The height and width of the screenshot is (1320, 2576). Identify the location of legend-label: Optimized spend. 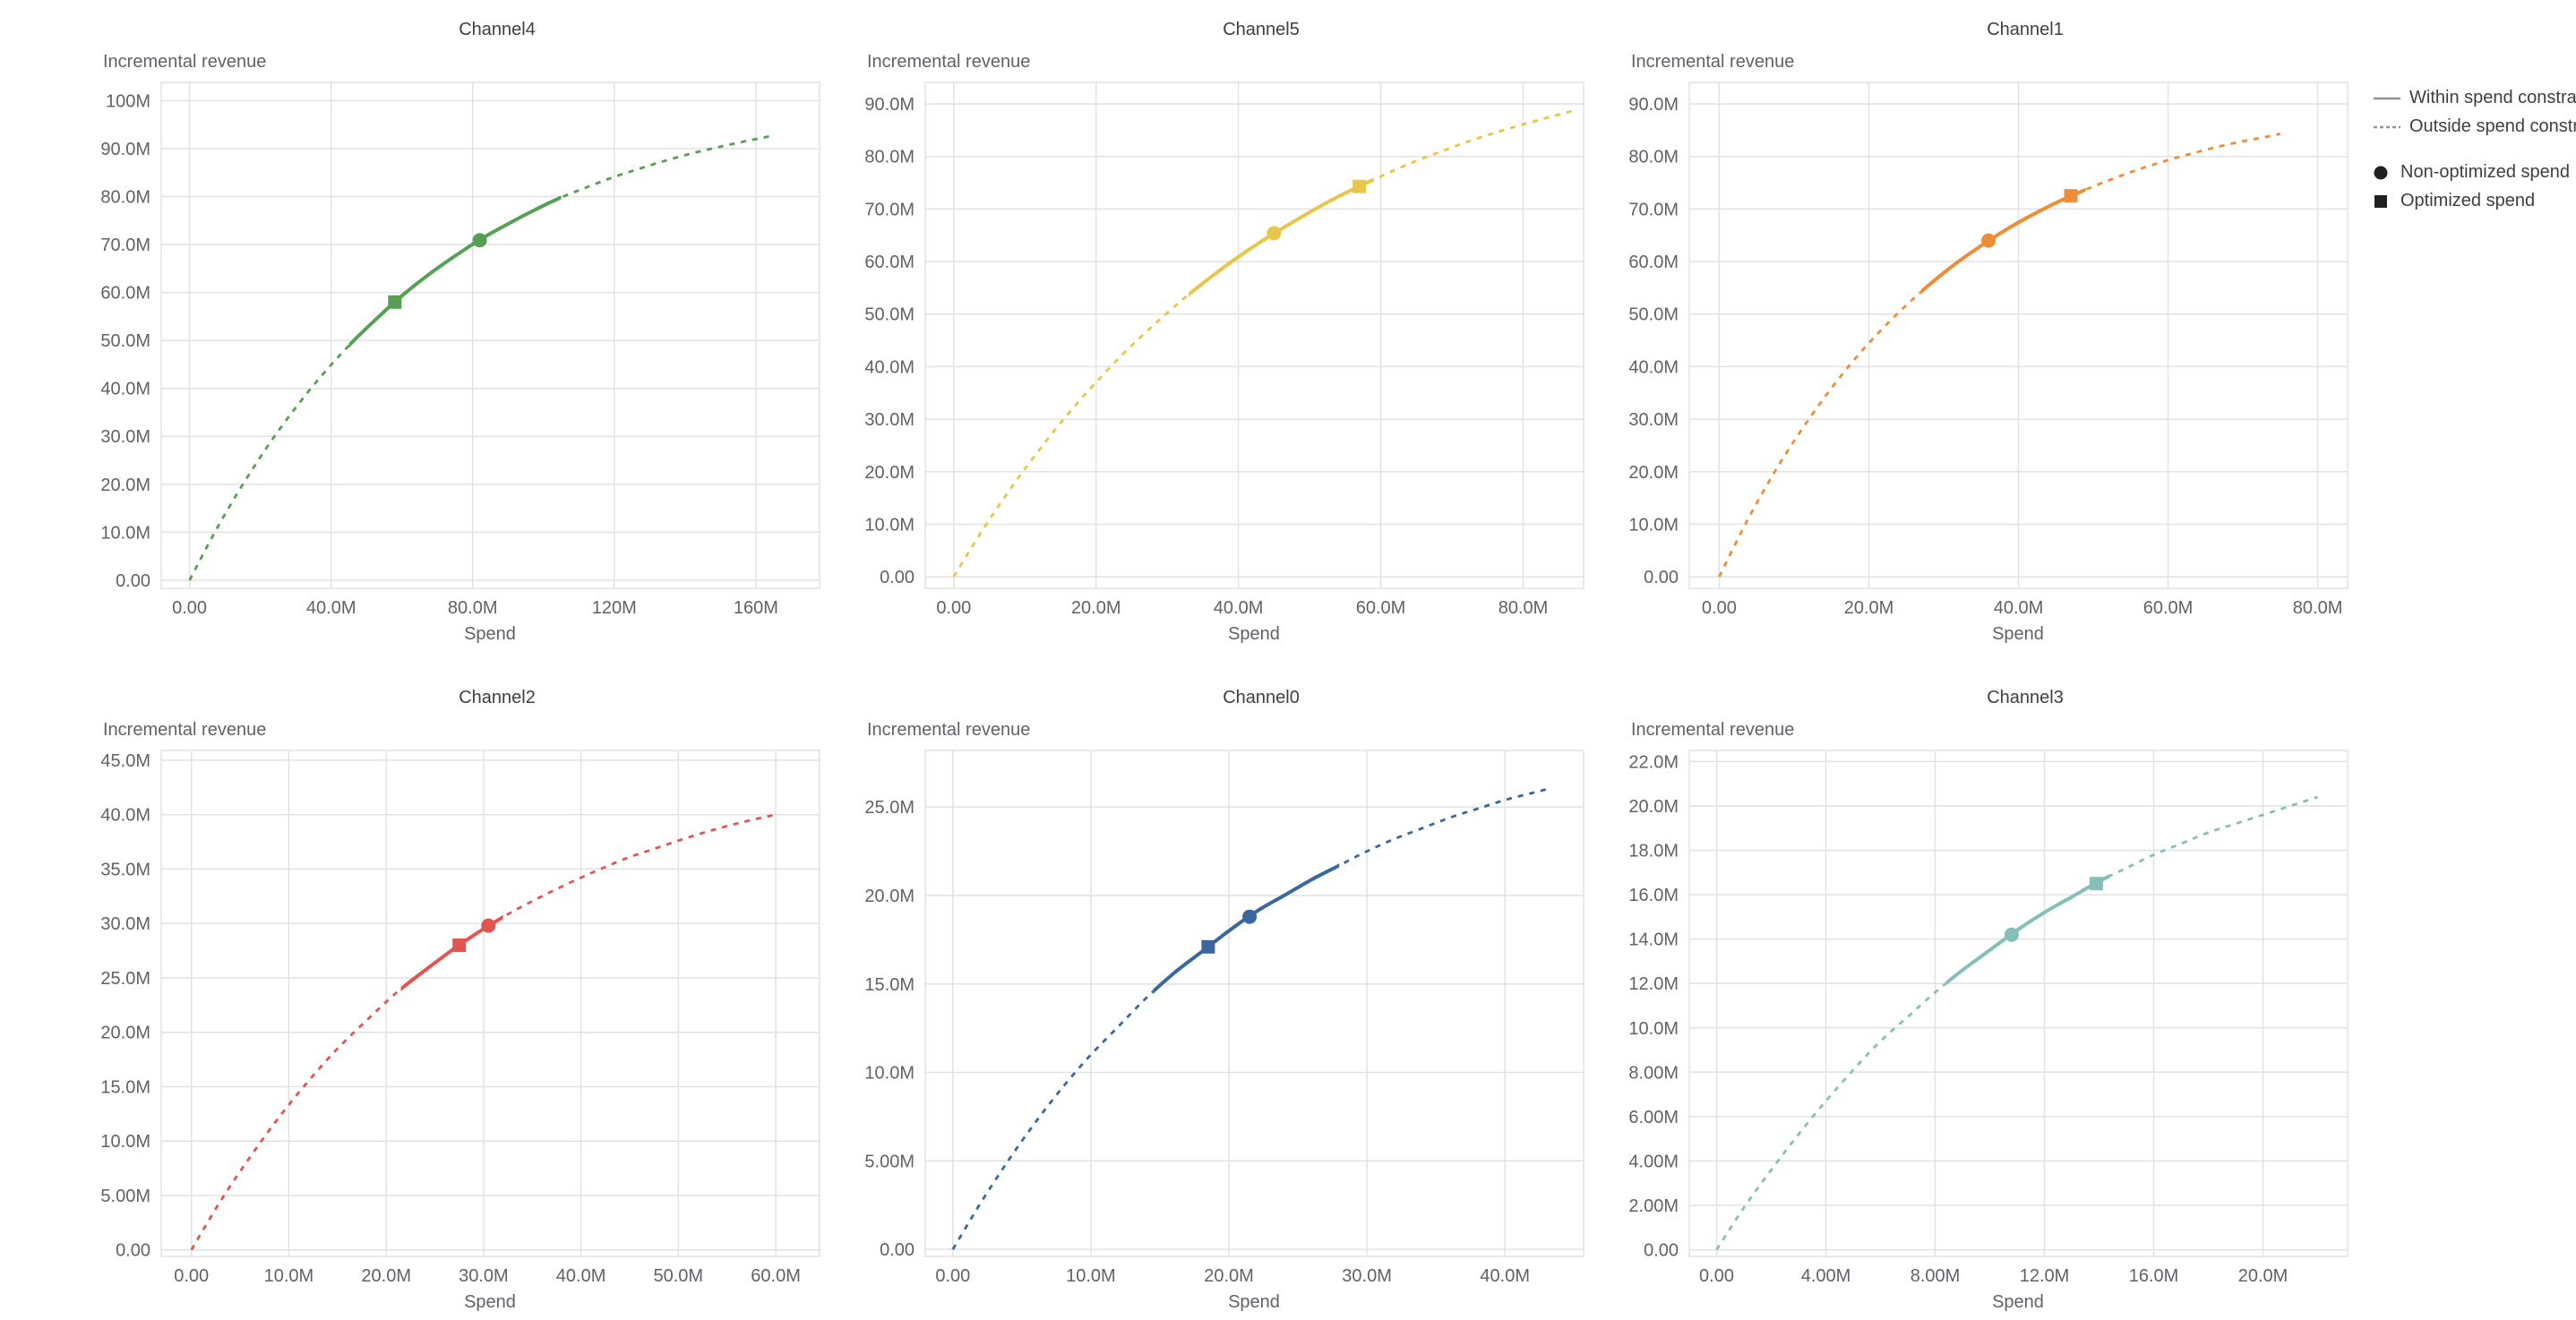
(2468, 201).